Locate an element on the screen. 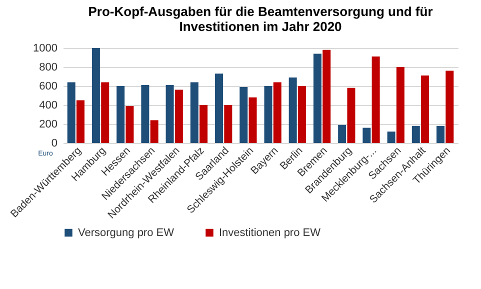  y-tick-label: 400 is located at coordinates (48, 106).